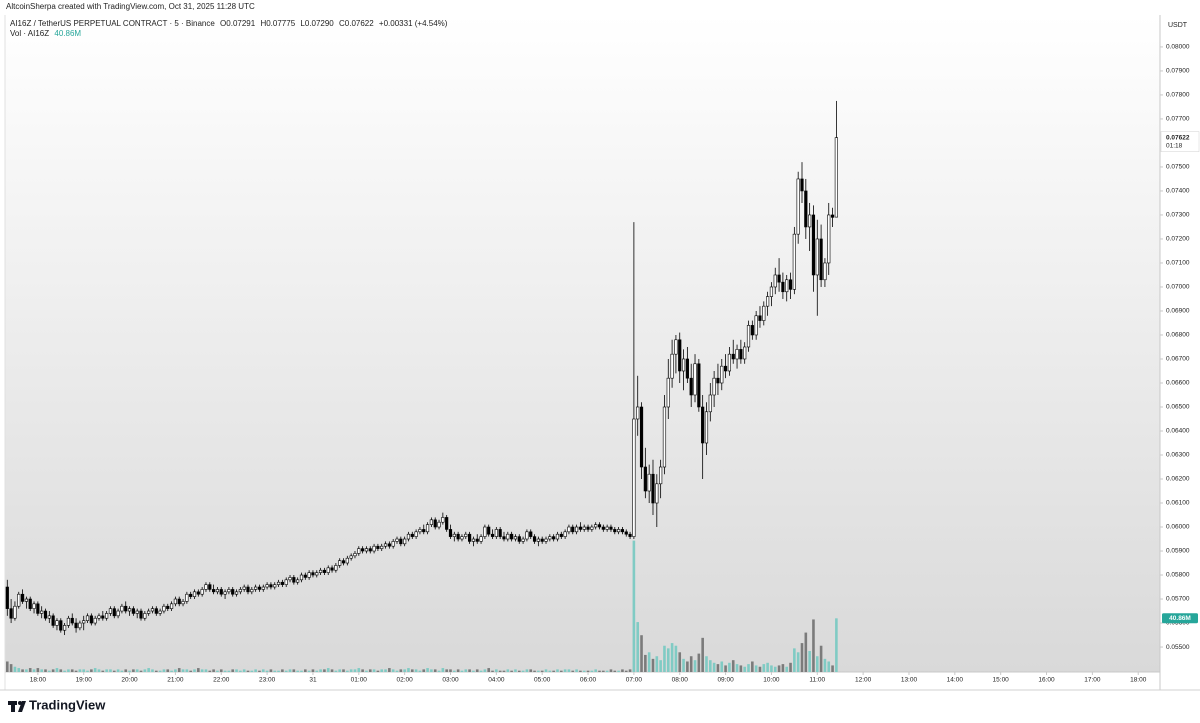 The height and width of the screenshot is (723, 1200). What do you see at coordinates (1178, 137) in the screenshot?
I see `last-price-label: 0.07622` at bounding box center [1178, 137].